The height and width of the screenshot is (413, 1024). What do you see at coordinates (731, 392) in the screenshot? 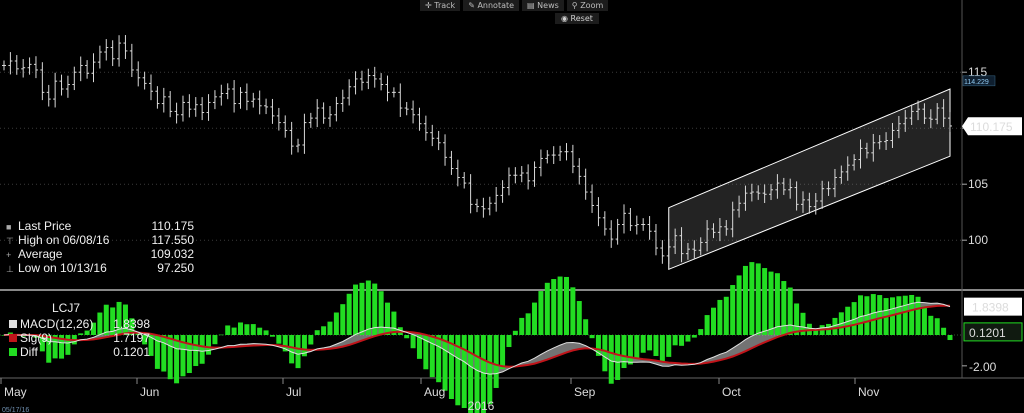
I see `month-label: Oct` at bounding box center [731, 392].